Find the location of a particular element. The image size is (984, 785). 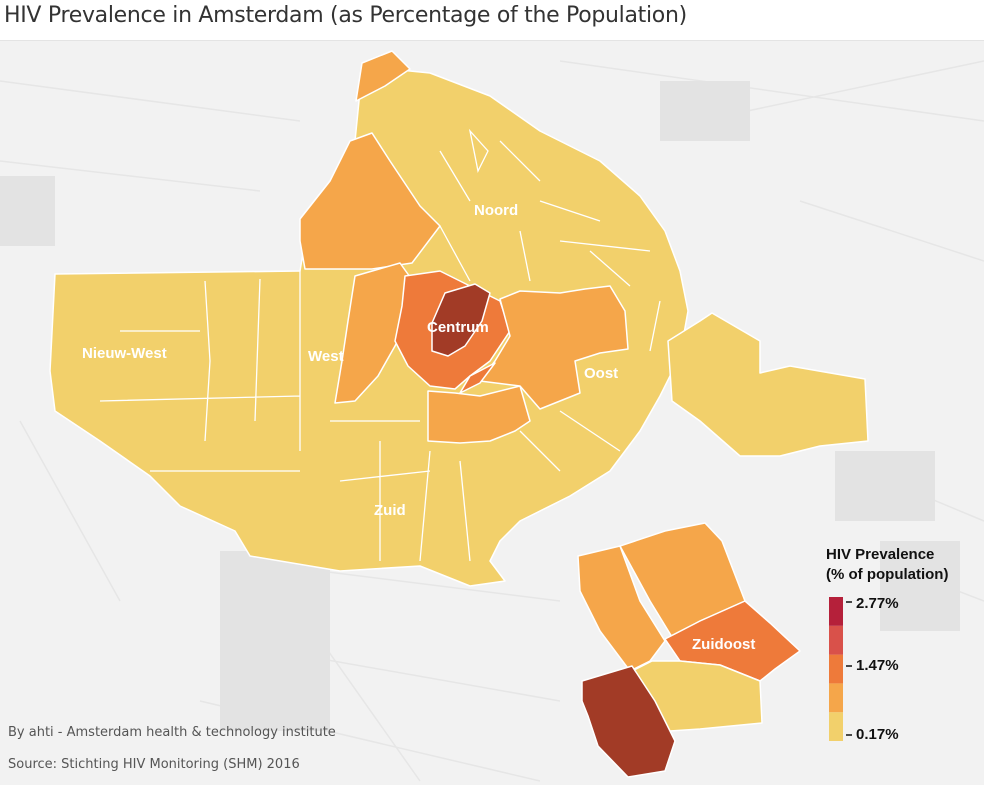

zuidoost-regions is located at coordinates (689, 650).